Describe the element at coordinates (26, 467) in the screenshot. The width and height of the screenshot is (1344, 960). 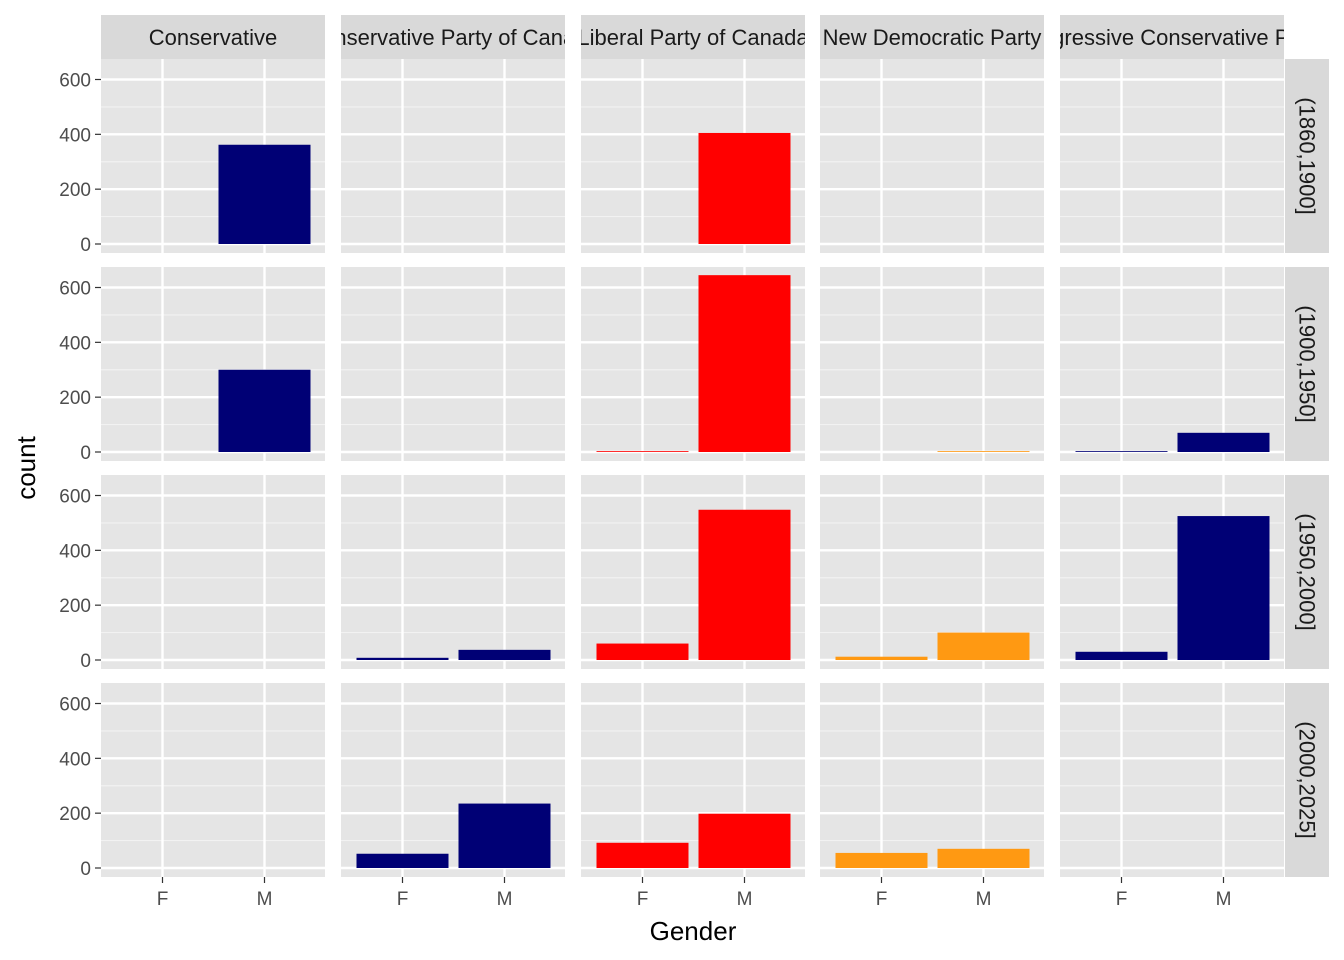
I see `y-axis-title: count` at that location.